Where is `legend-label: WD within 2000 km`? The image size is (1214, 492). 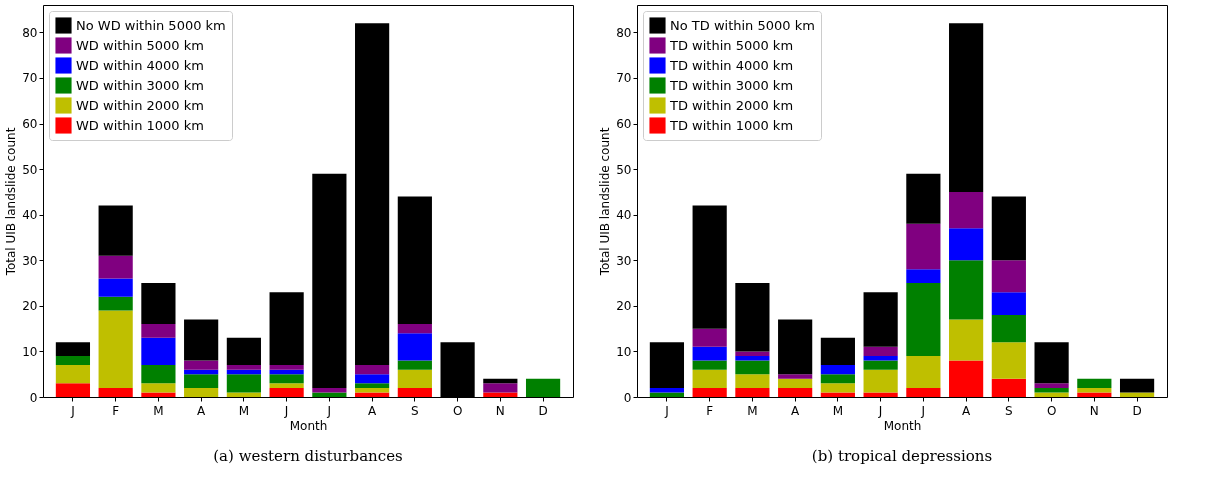
legend-label: WD within 2000 km is located at coordinates (140, 105).